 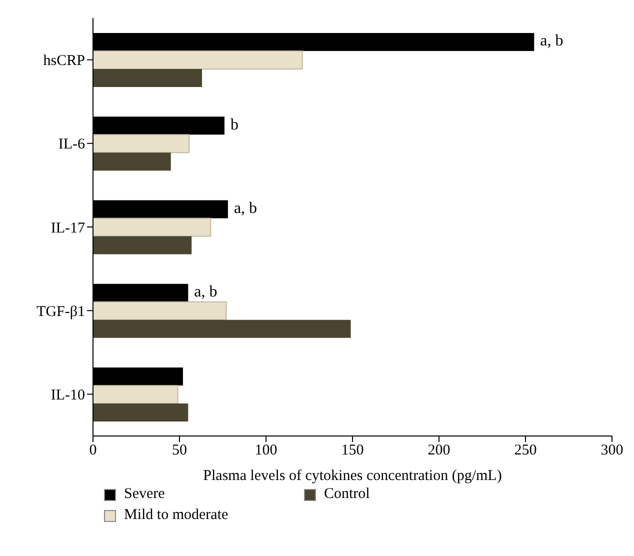 I want to click on x-axis-title: Plasma levels of cytokines concentration (pg/mL), so click(x=352, y=476).